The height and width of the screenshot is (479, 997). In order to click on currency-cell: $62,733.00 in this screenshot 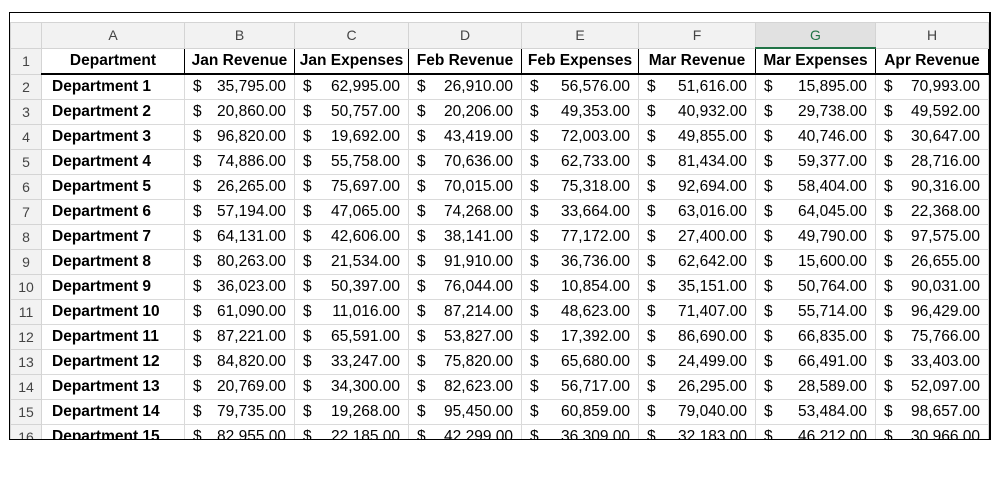, I will do `click(580, 162)`.